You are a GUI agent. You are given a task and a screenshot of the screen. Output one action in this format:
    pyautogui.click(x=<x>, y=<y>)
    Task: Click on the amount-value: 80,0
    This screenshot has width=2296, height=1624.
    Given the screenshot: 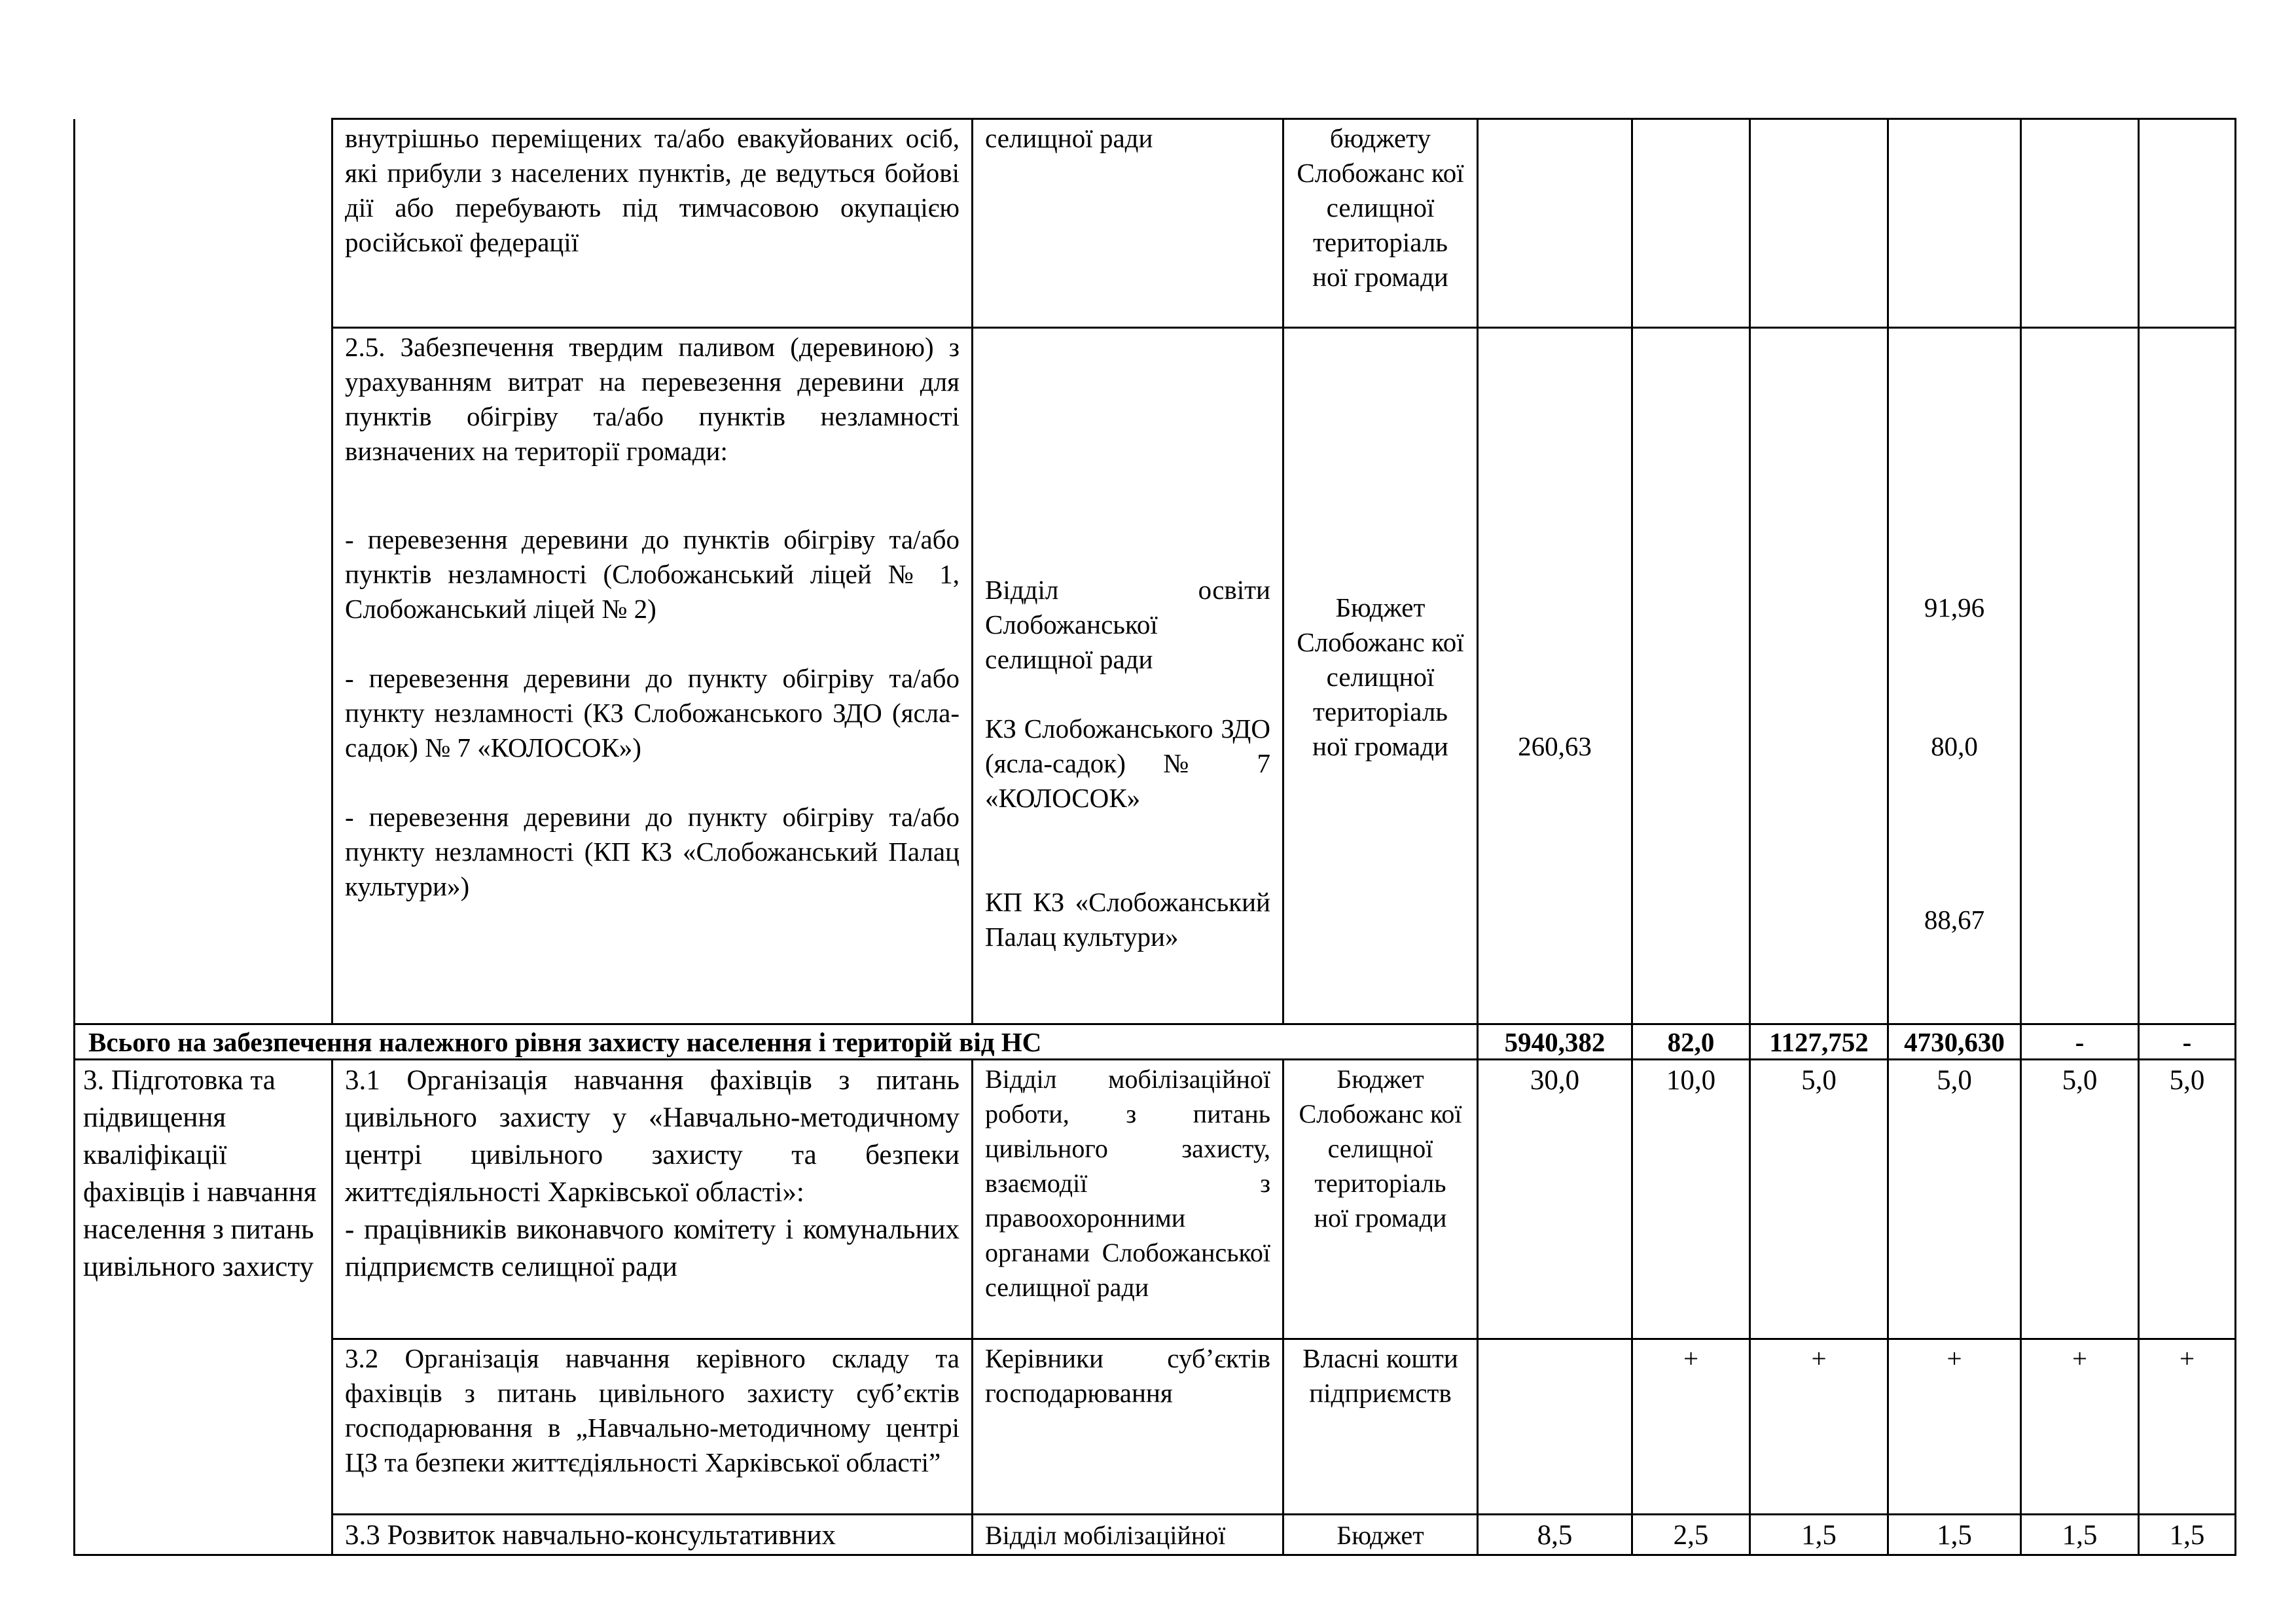 What is the action you would take?
    pyautogui.click(x=1955, y=746)
    